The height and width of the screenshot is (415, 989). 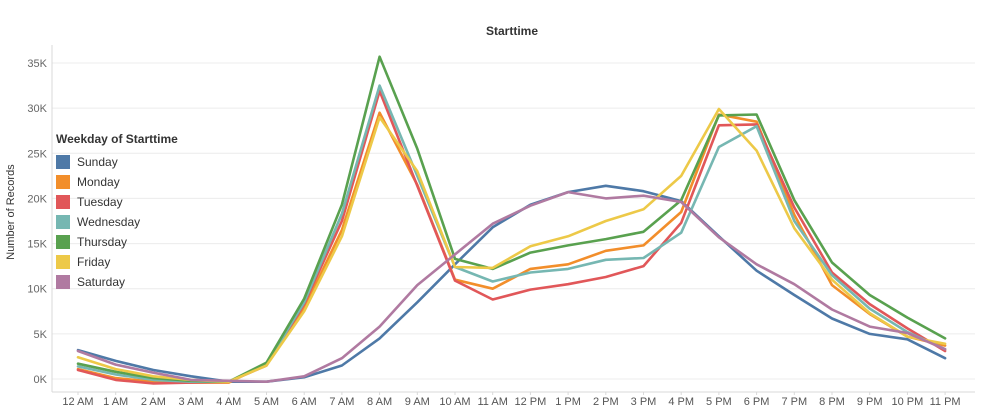 What do you see at coordinates (681, 402) in the screenshot?
I see `x-tick-label: 4 PM` at bounding box center [681, 402].